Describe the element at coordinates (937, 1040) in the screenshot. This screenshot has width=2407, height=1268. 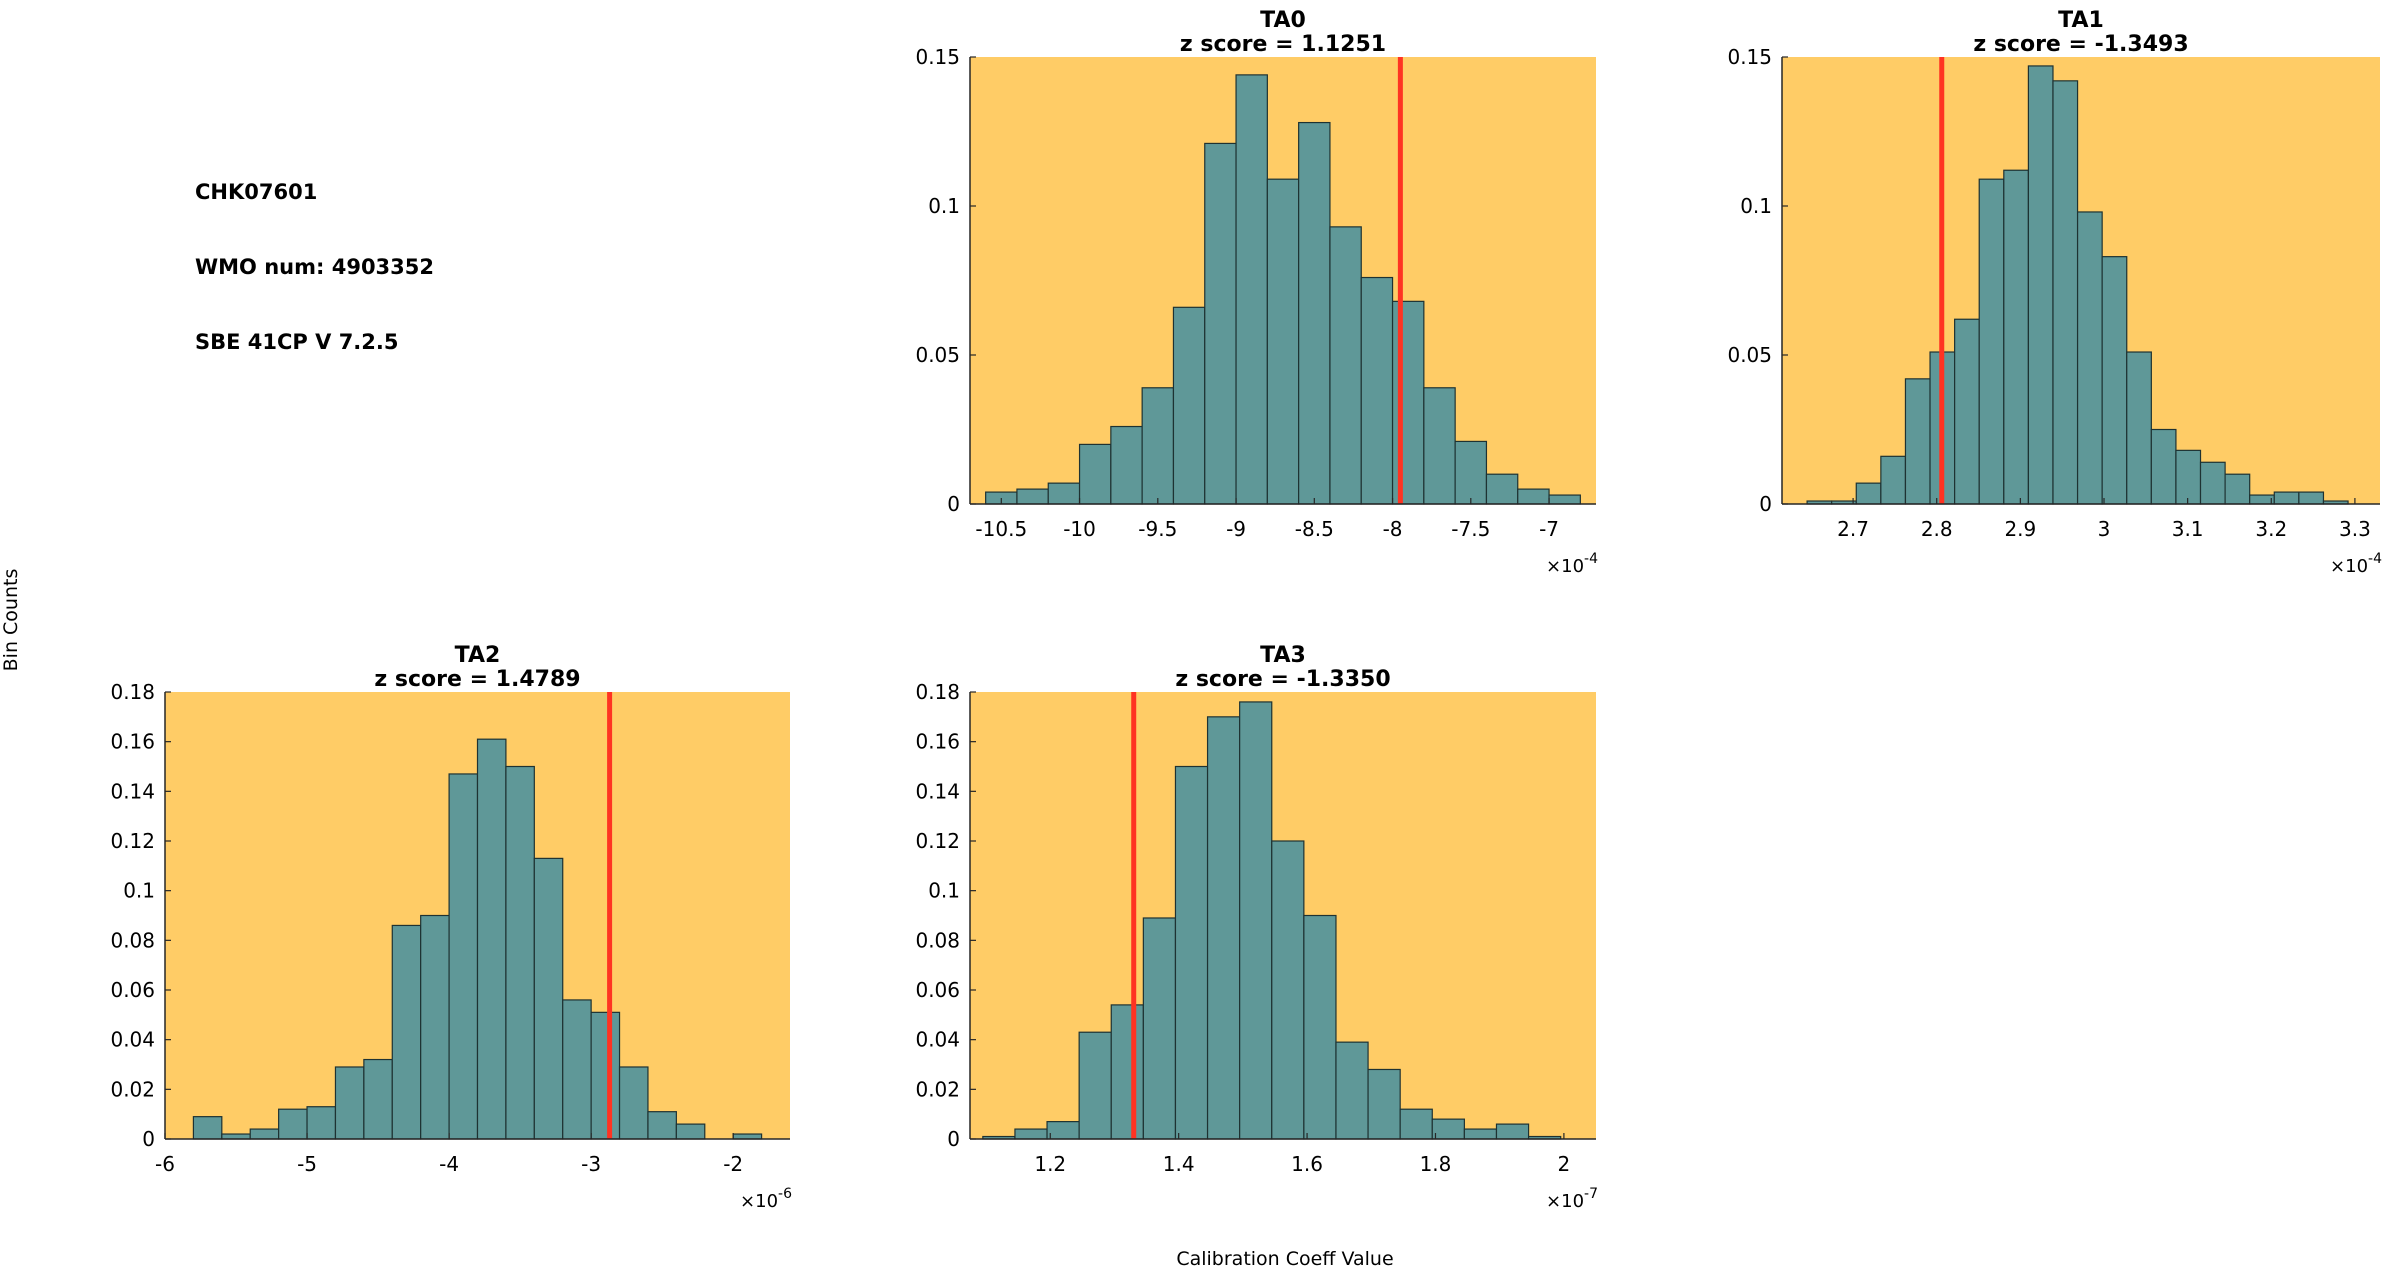
I see `ta3-y-tick-label: 0.04` at that location.